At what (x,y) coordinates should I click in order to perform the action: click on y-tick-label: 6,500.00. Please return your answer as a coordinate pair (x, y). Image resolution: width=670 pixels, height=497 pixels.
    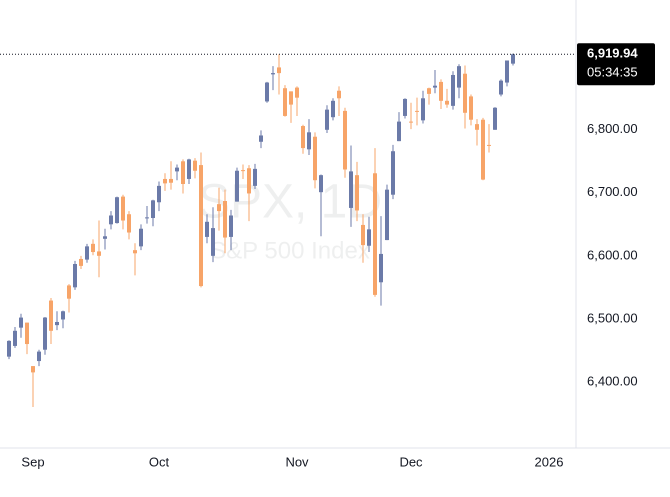
    Looking at the image, I should click on (612, 317).